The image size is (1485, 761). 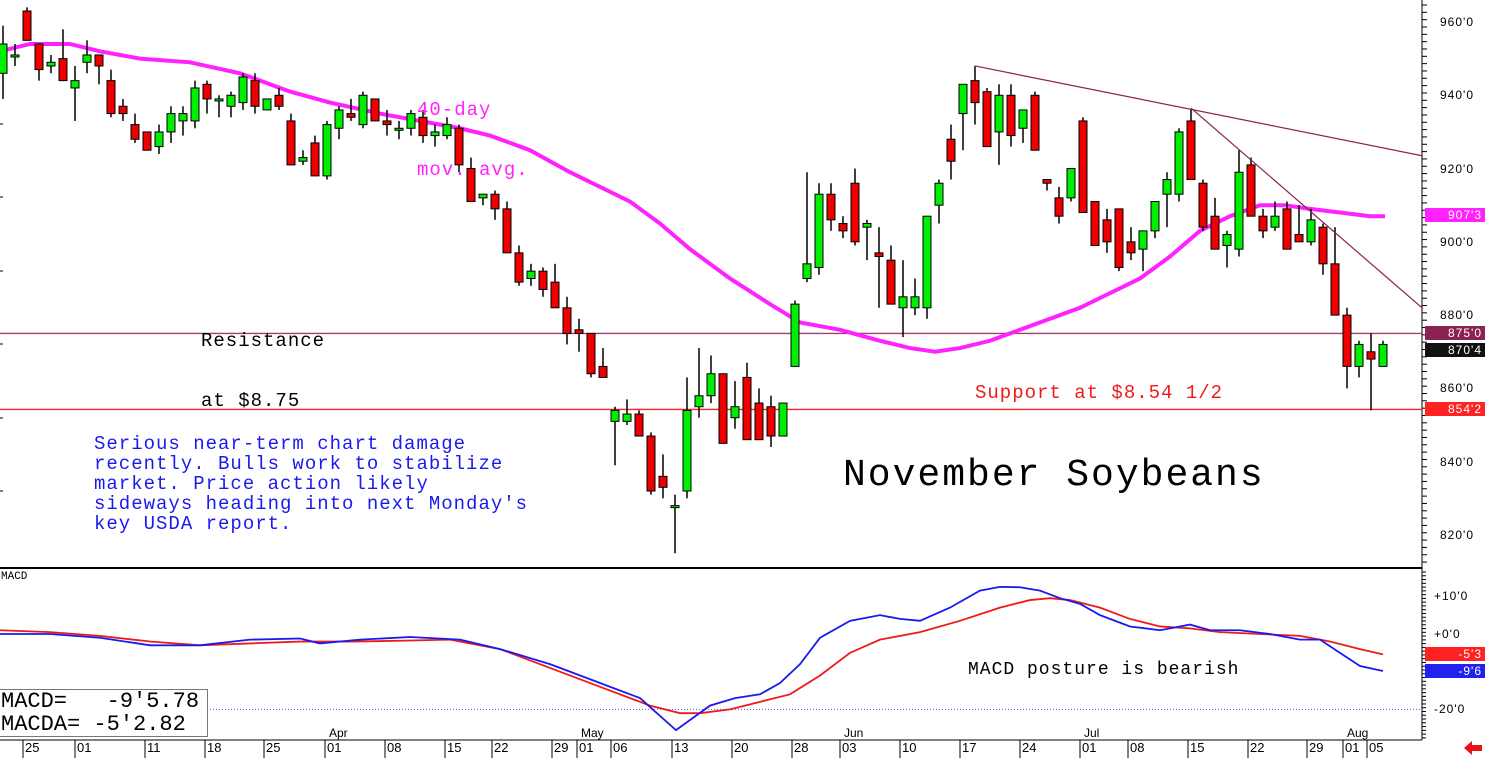 I want to click on support-resistance-lines, so click(x=711, y=371).